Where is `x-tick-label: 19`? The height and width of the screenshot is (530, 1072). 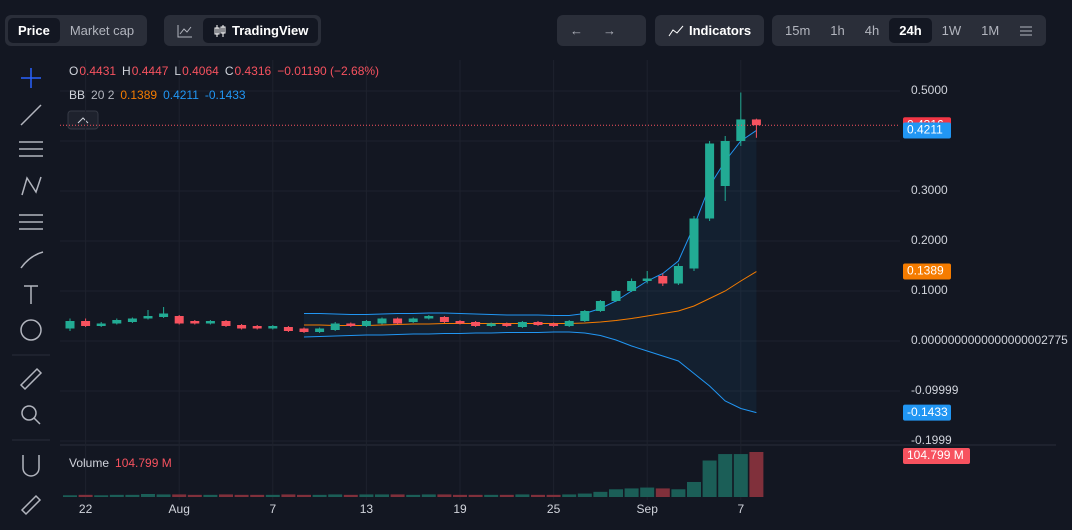 x-tick-label: 19 is located at coordinates (460, 509).